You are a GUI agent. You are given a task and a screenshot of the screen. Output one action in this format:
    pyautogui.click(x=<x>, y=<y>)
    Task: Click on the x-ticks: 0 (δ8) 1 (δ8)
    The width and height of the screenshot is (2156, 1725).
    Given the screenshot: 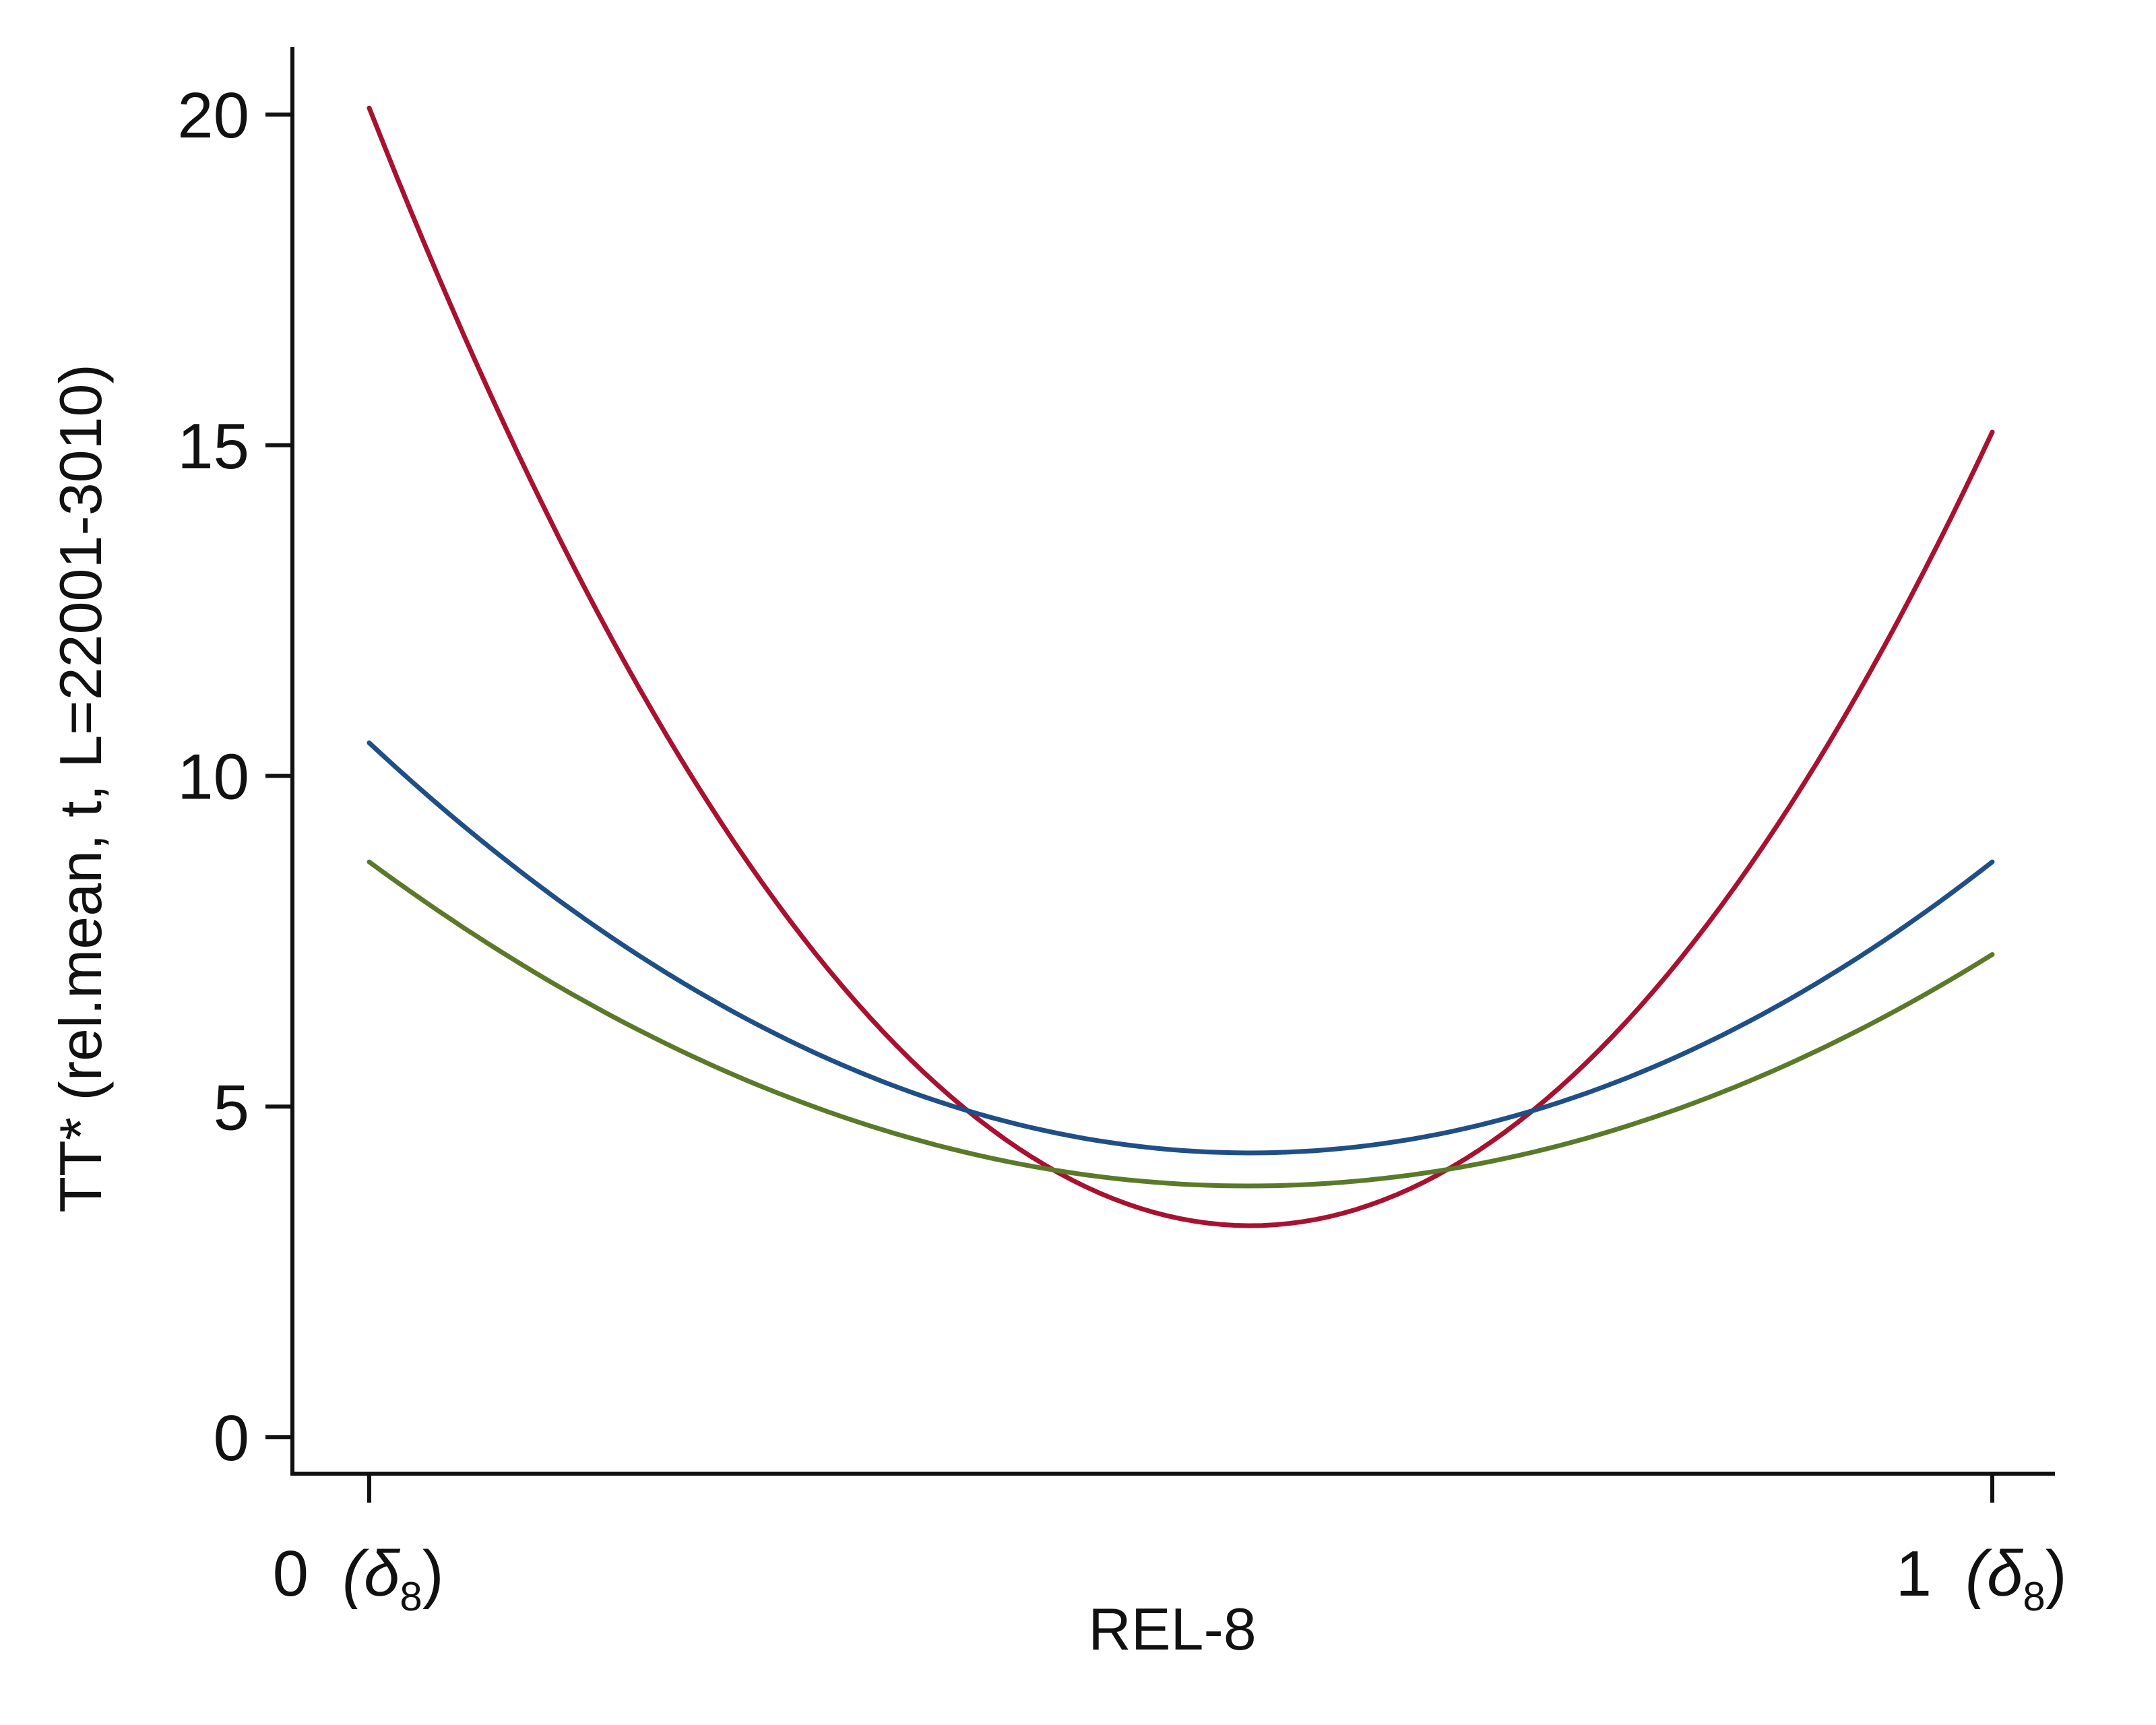 What is the action you would take?
    pyautogui.click(x=1170, y=1546)
    